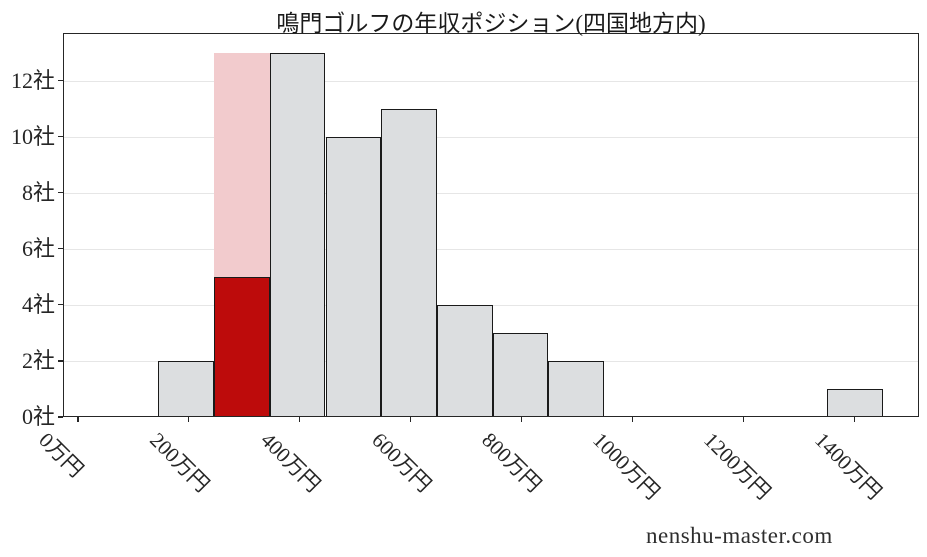 Image resolution: width=927 pixels, height=557 pixels. What do you see at coordinates (32, 136) in the screenshot?
I see `y-tick-label: 10社` at bounding box center [32, 136].